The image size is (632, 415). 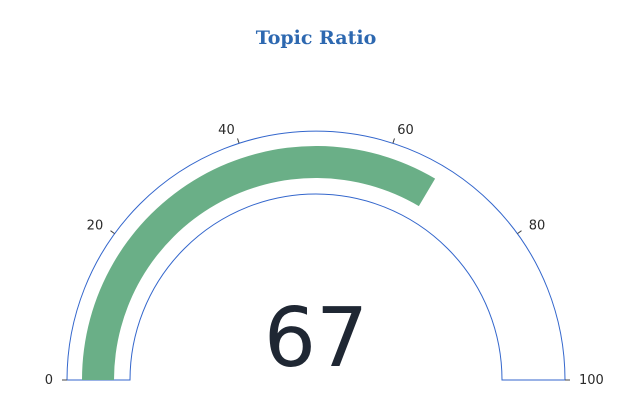 What do you see at coordinates (405, 130) in the screenshot?
I see `gauge-tick-label: 60` at bounding box center [405, 130].